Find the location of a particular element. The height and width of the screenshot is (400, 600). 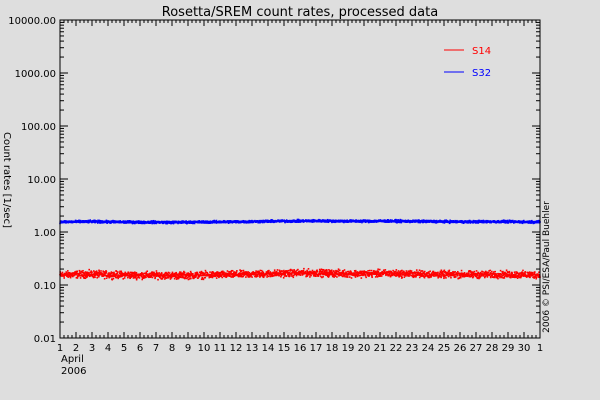

x-tick-label: 18 is located at coordinates (332, 348).